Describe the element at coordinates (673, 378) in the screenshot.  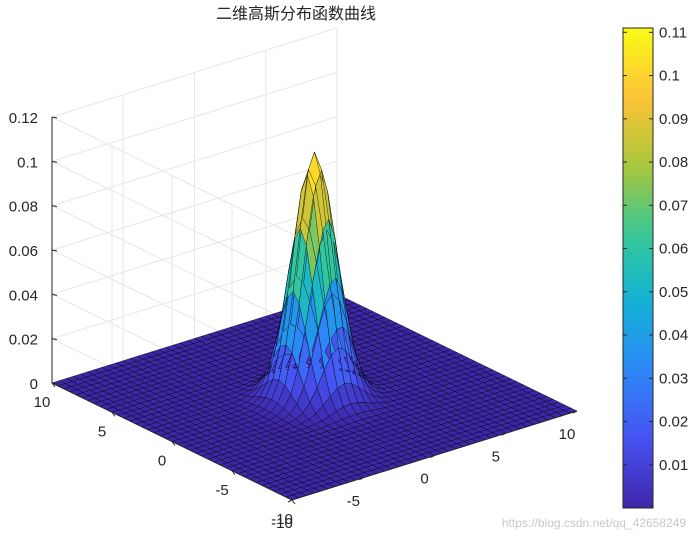
I see `colorbar-tick-label: 0.03` at that location.